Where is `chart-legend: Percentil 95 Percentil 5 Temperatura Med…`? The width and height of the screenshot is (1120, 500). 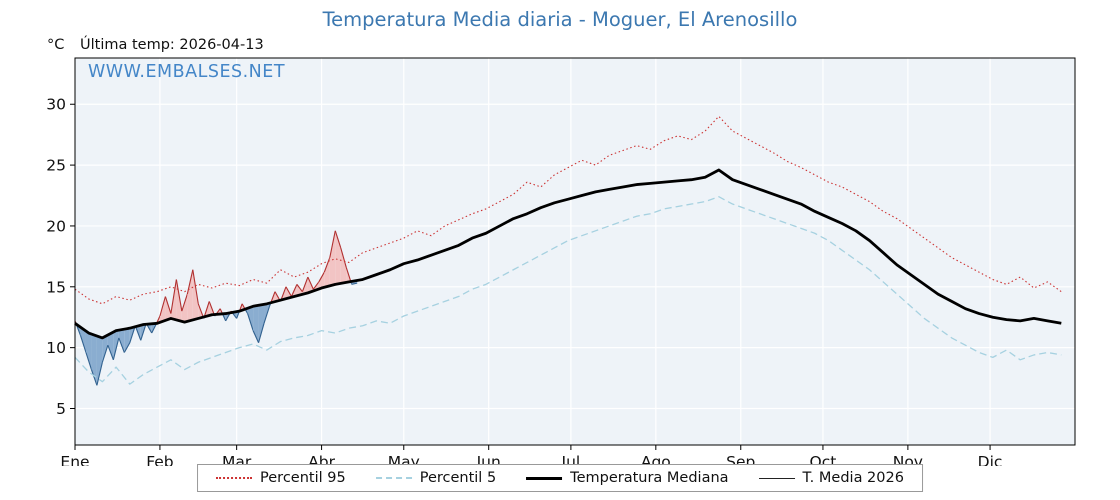
chart-legend: Percentil 95 Percentil 5 Temperatura Med… is located at coordinates (560, 478).